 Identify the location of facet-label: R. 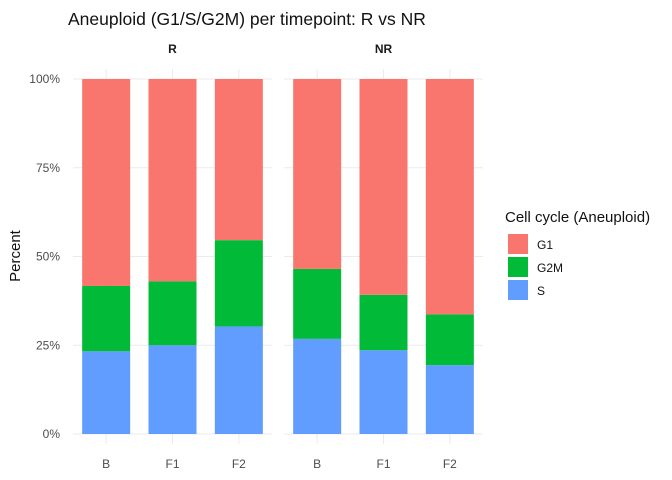
(172, 49).